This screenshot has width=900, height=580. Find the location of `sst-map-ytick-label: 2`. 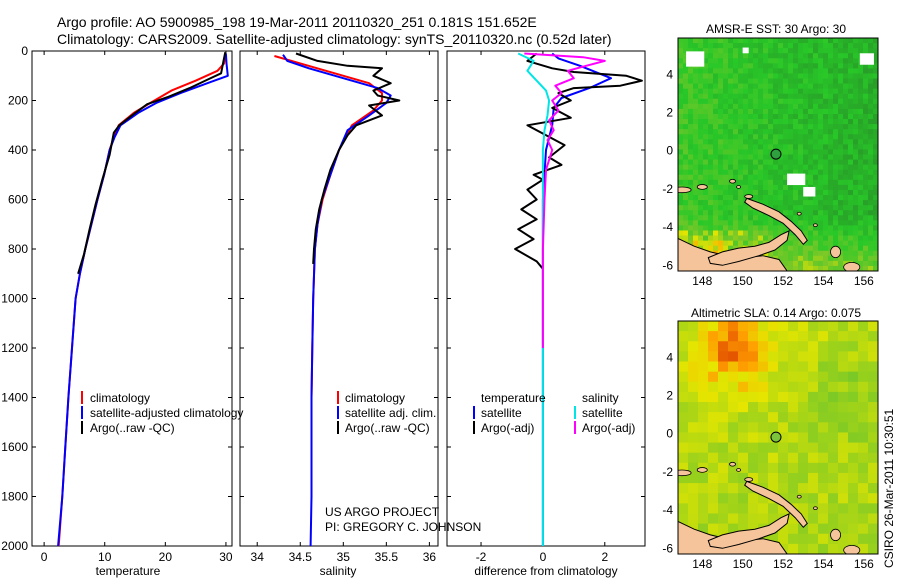

sst-map-ytick-label: 2 is located at coordinates (669, 112).